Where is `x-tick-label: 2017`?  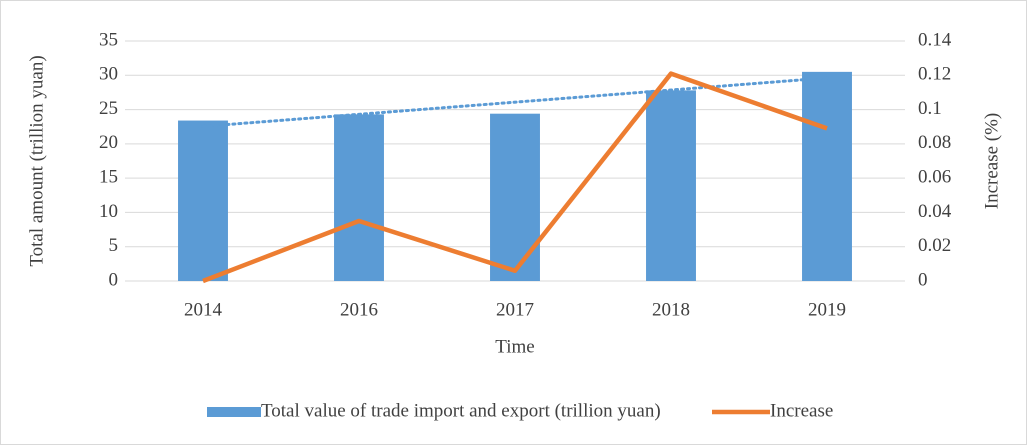
x-tick-label: 2017 is located at coordinates (515, 309).